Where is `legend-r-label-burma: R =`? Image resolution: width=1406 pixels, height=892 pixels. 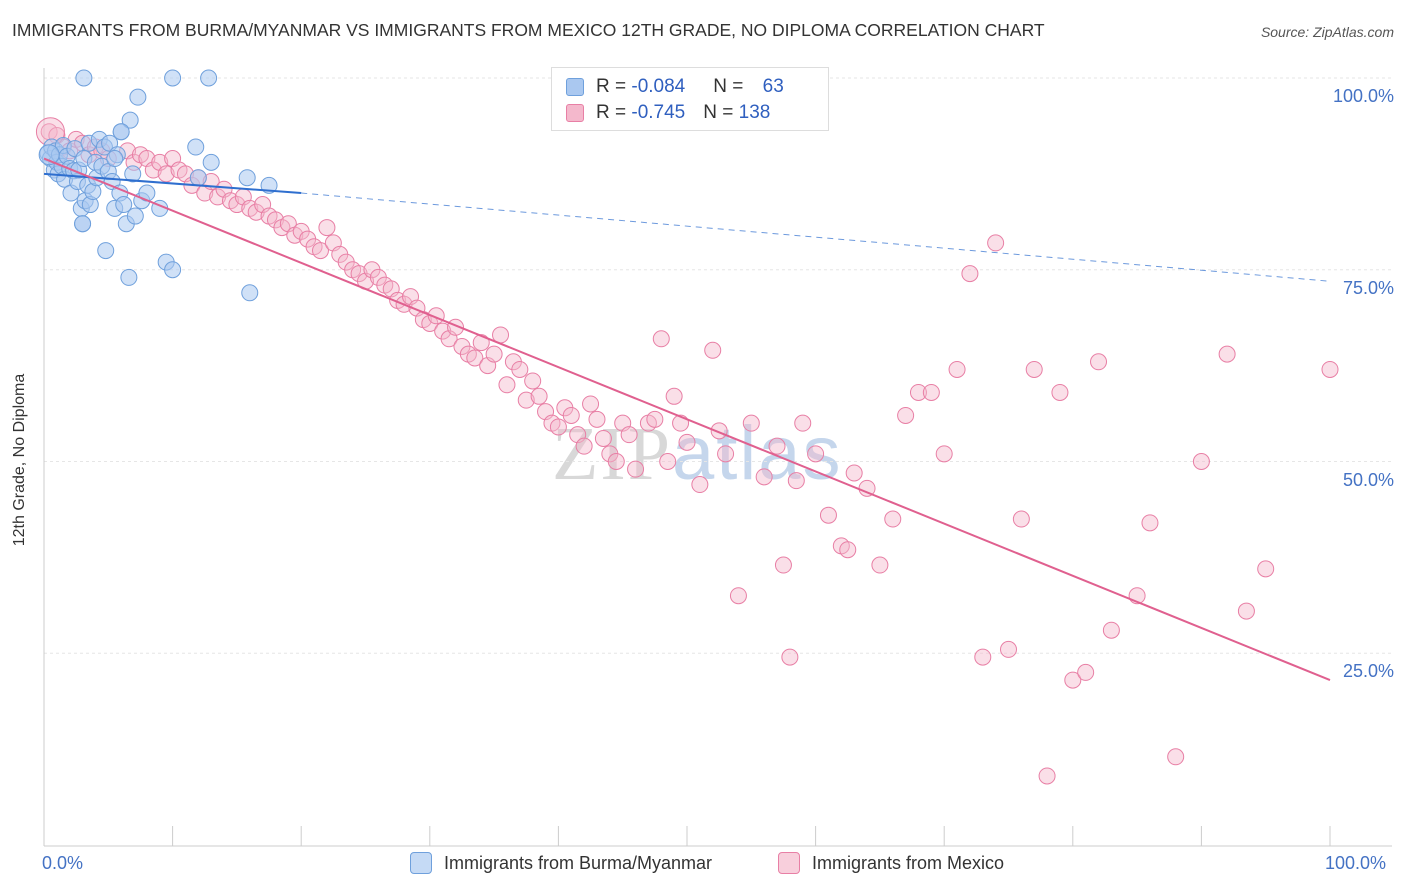 legend-r-label-burma: R = is located at coordinates (614, 86).